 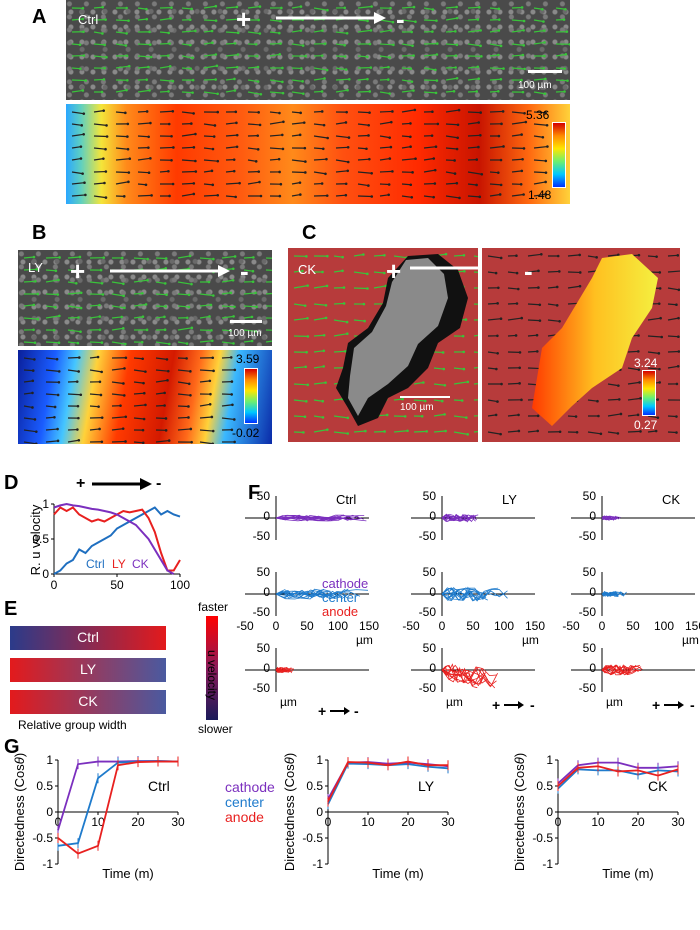 I want to click on series-line-cathode, so click(x=118, y=795).